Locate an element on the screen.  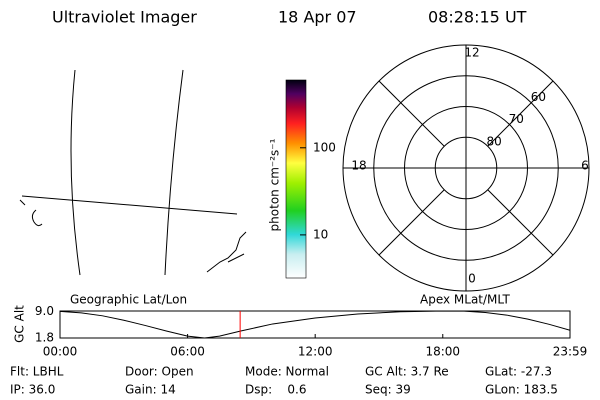
info-field: Gain: 14 is located at coordinates (150, 390).